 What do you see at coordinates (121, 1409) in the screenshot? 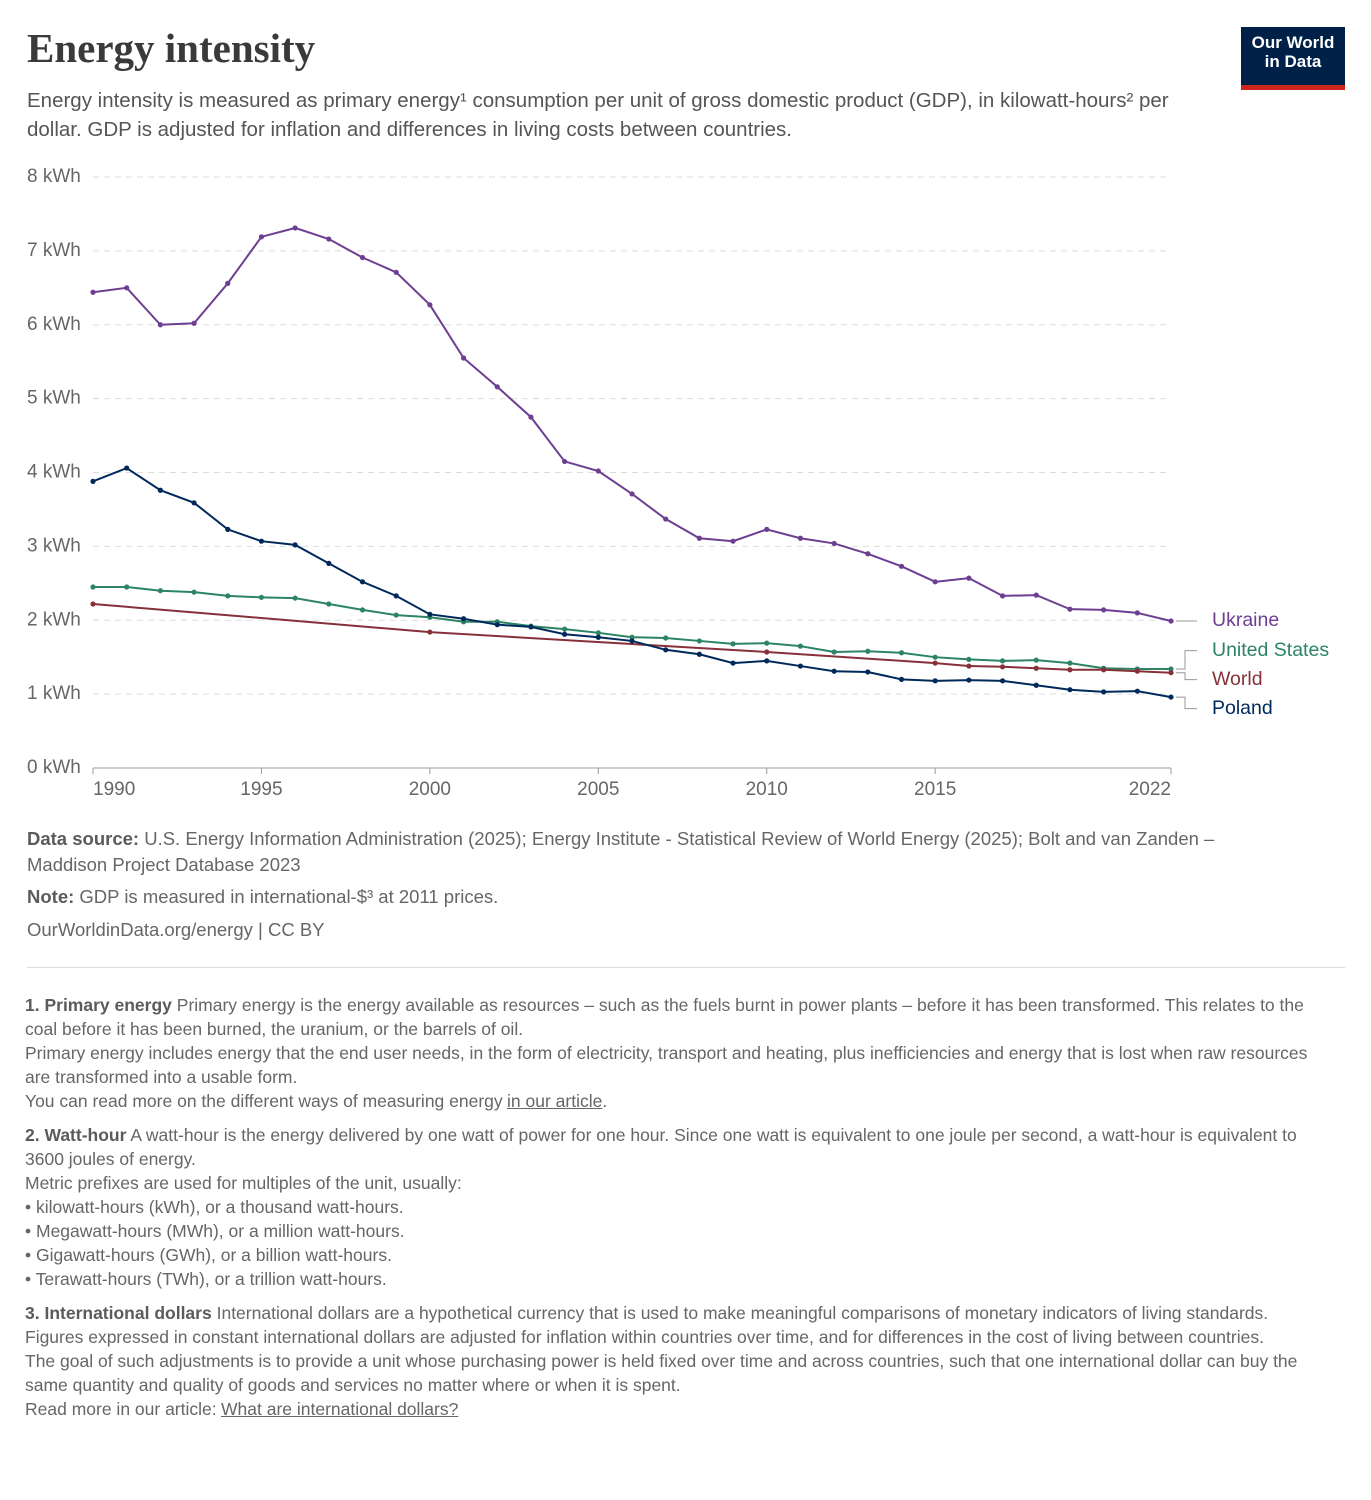
I see `footnote-text: Read more in our article:` at bounding box center [121, 1409].